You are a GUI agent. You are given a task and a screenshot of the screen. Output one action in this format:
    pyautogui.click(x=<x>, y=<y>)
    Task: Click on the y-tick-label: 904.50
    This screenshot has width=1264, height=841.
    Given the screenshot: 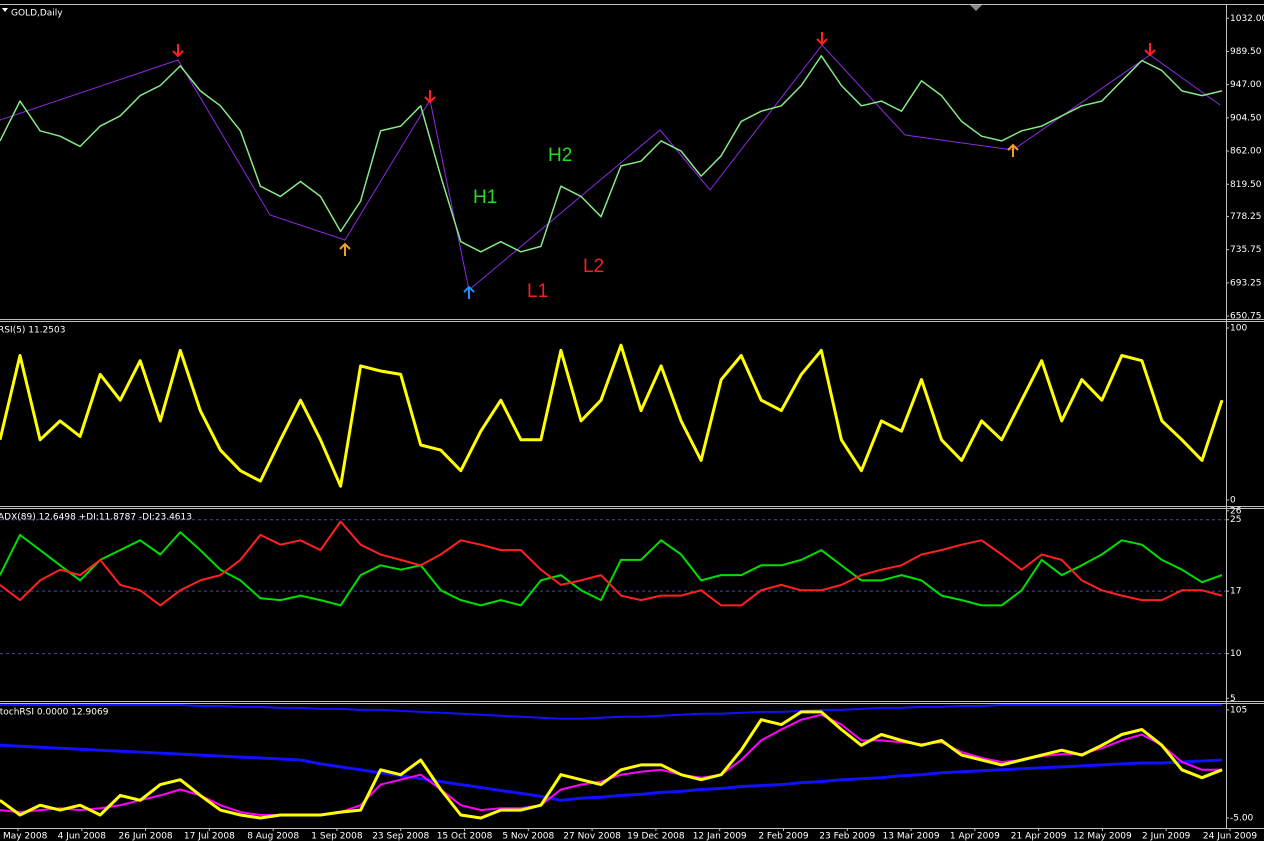 What is the action you would take?
    pyautogui.click(x=1246, y=118)
    